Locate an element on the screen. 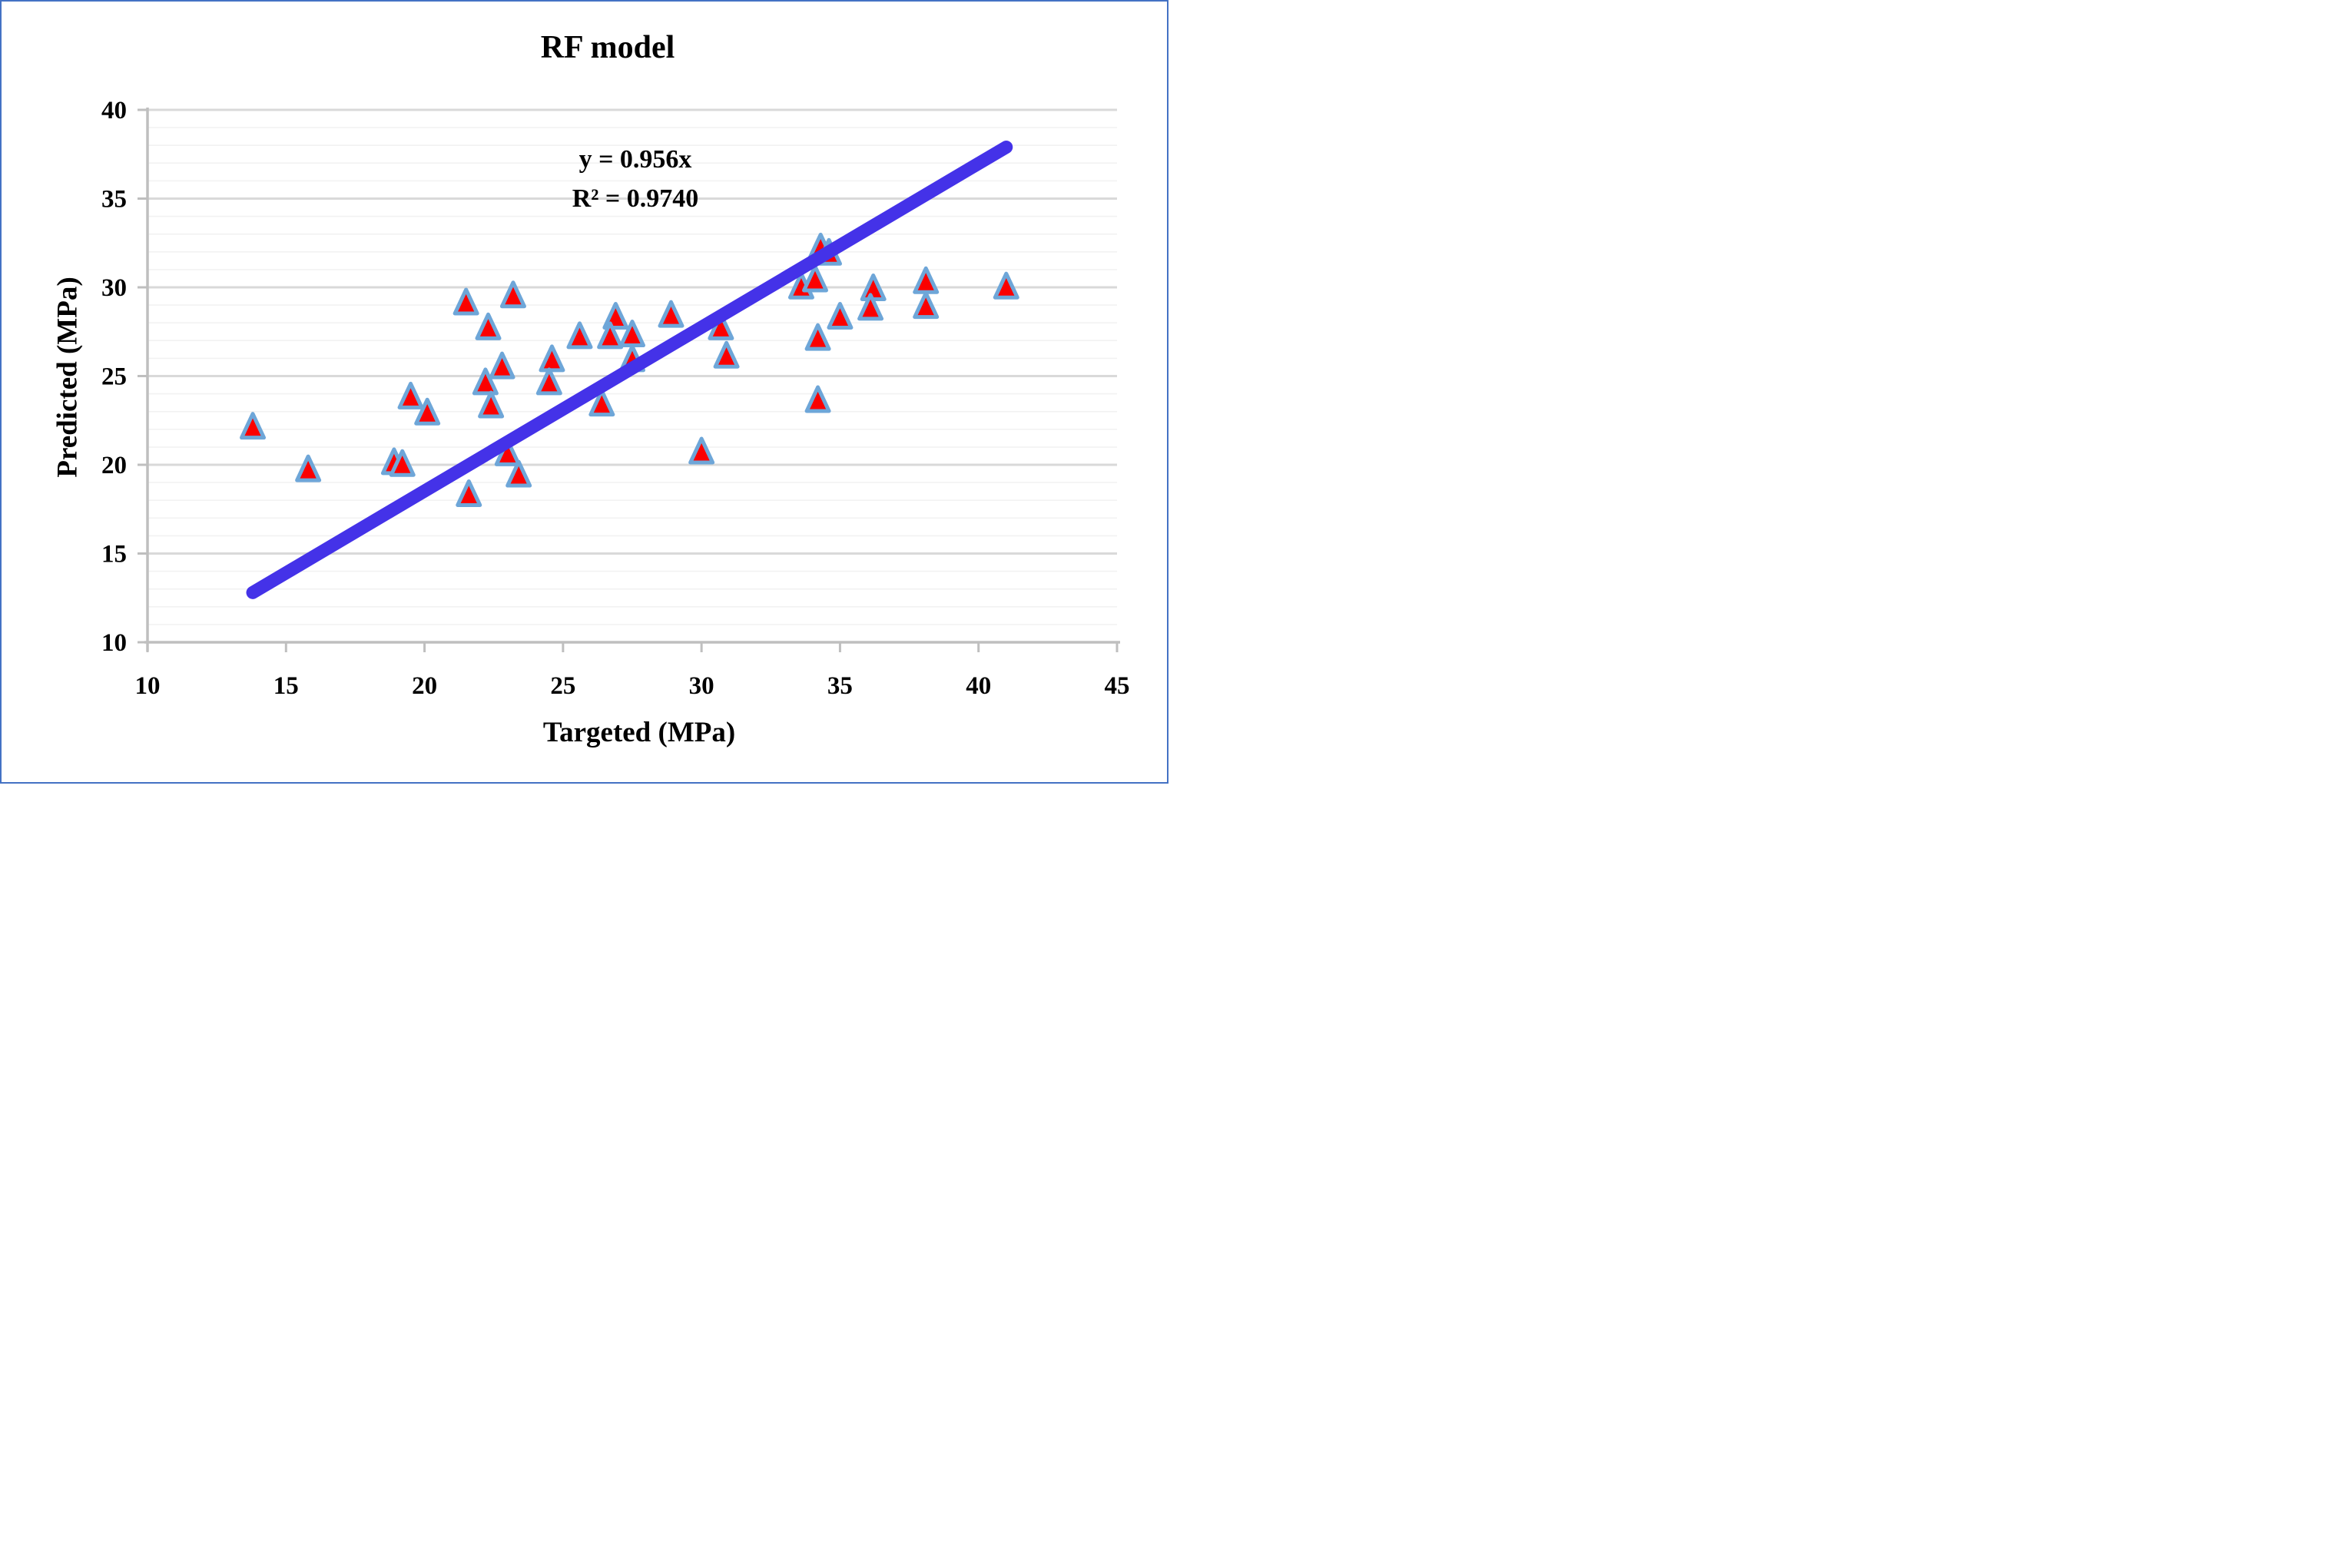 Image resolution: width=2337 pixels, height=1568 pixels. r-squared-line: R² = 0.9740 is located at coordinates (635, 198).